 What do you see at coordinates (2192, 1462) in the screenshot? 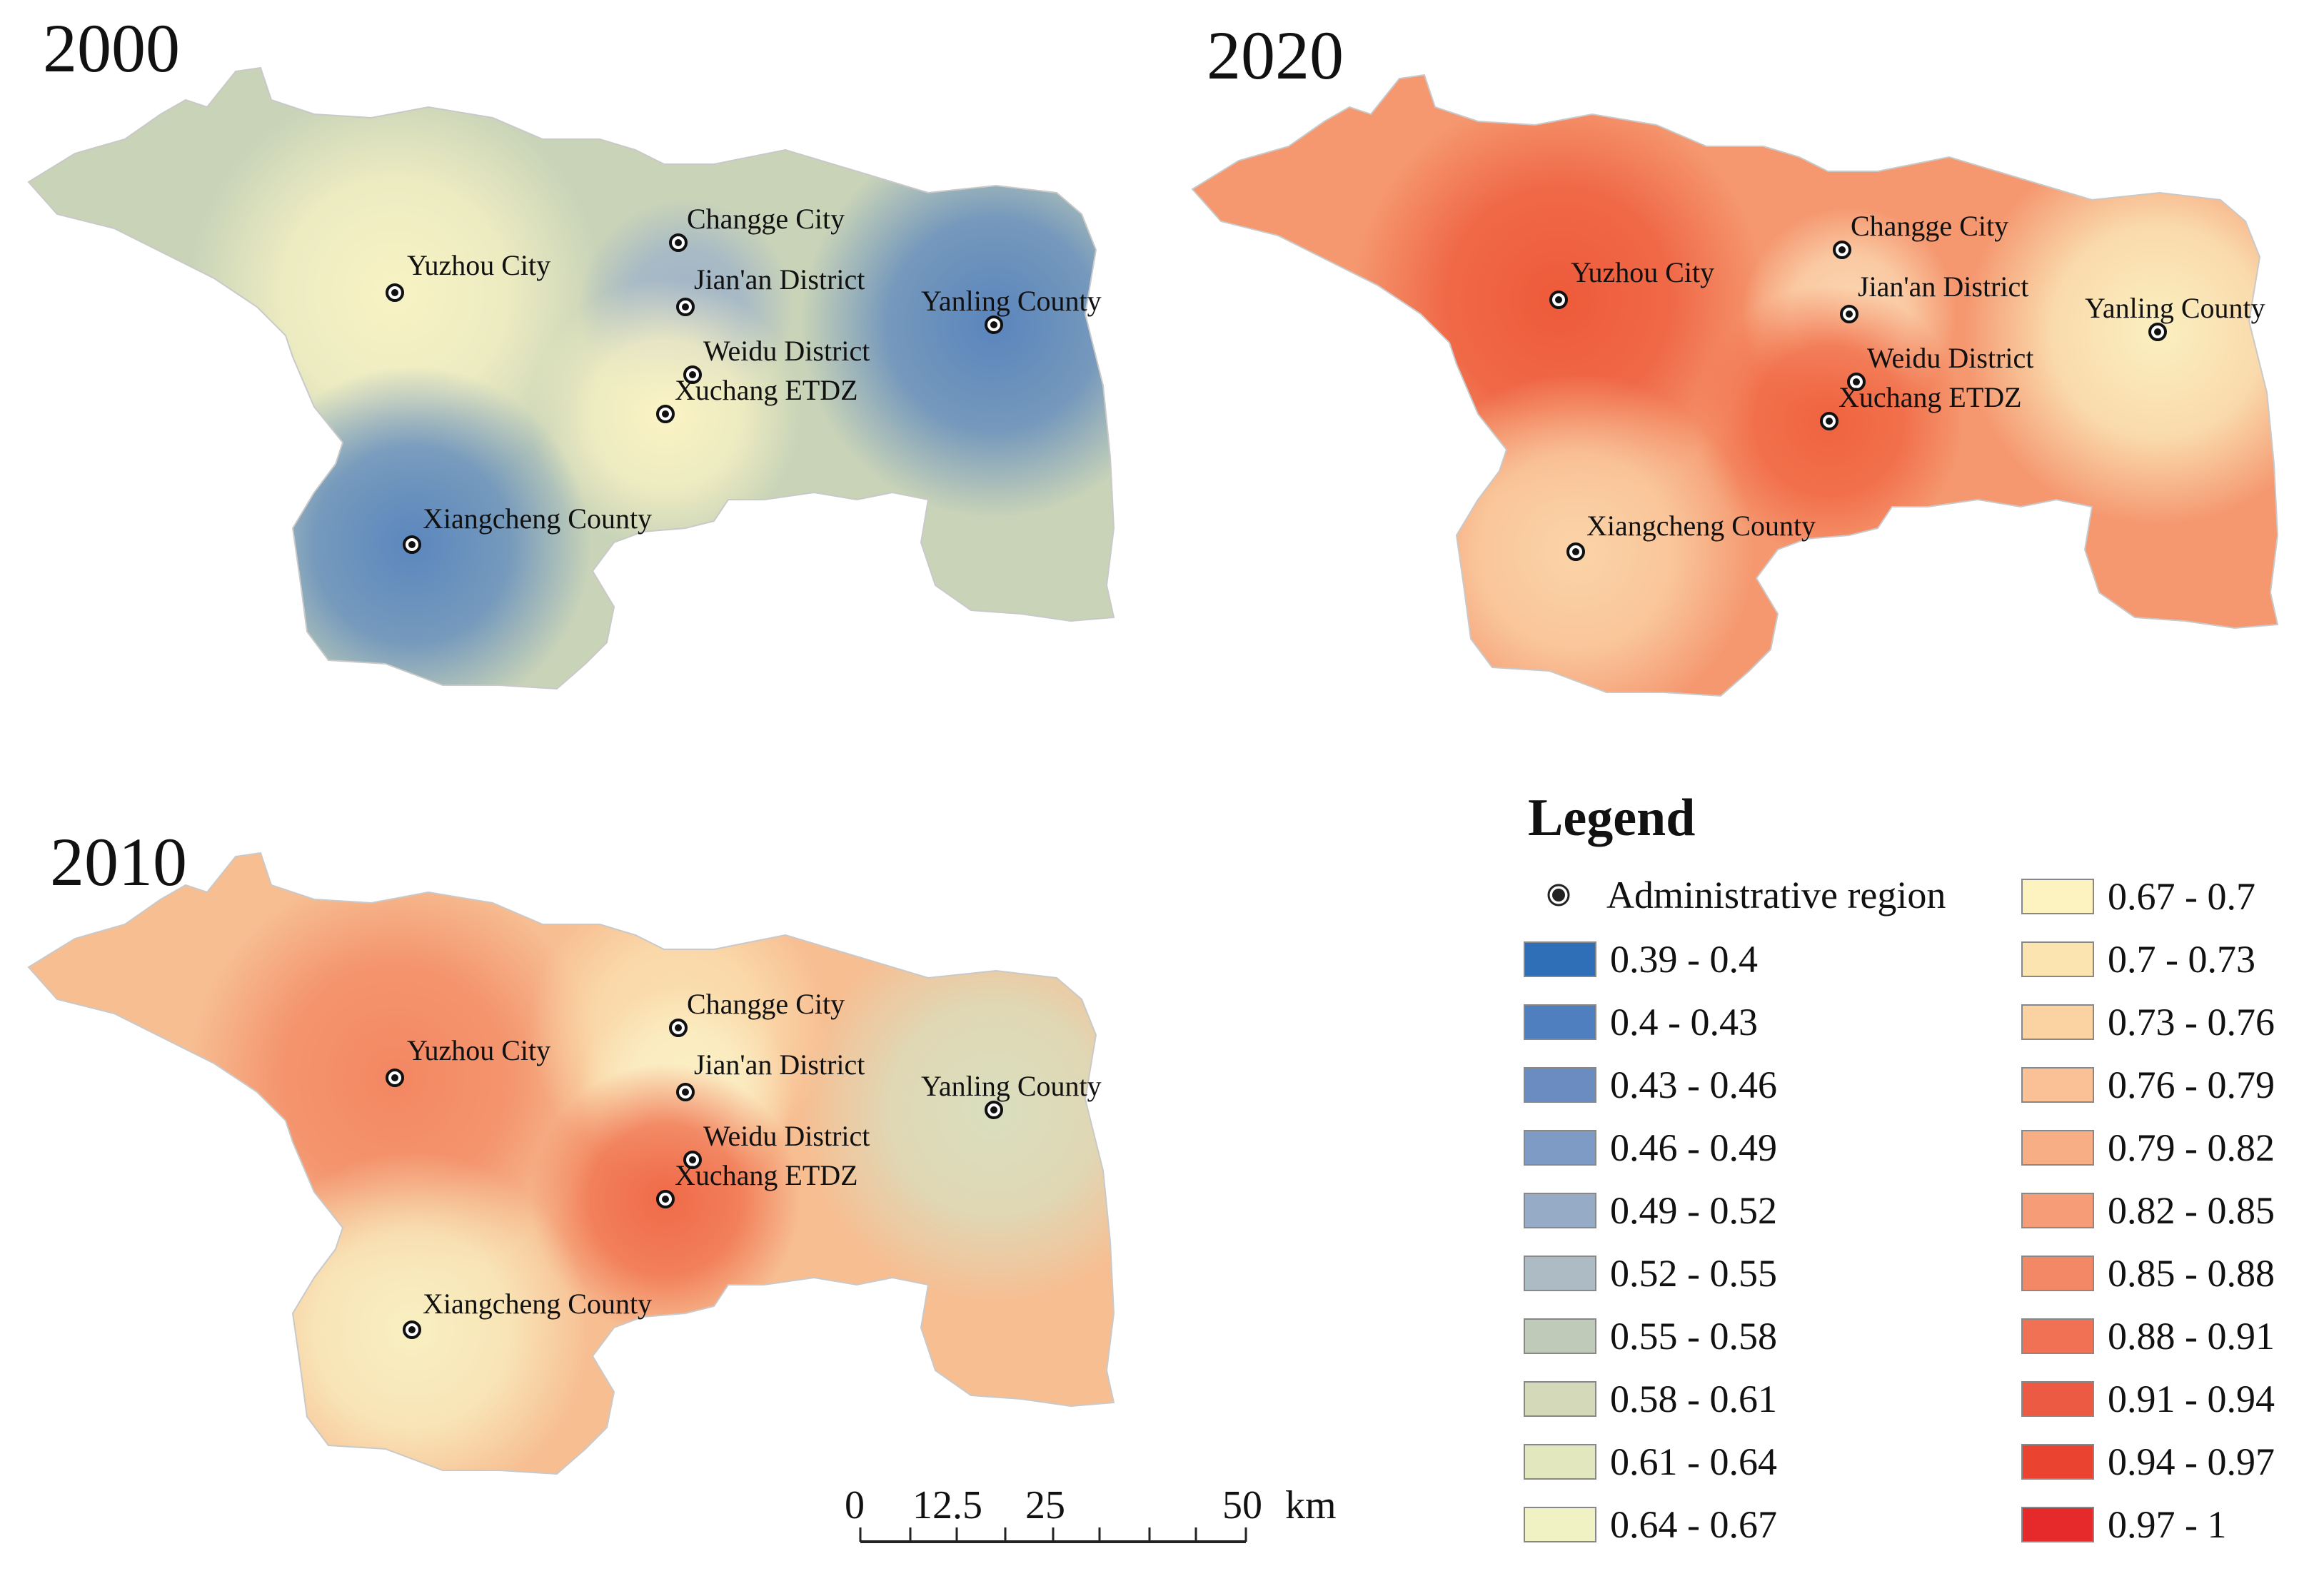
I see `legend-label-0-94-0-97: 0.94 - 0.97` at bounding box center [2192, 1462].